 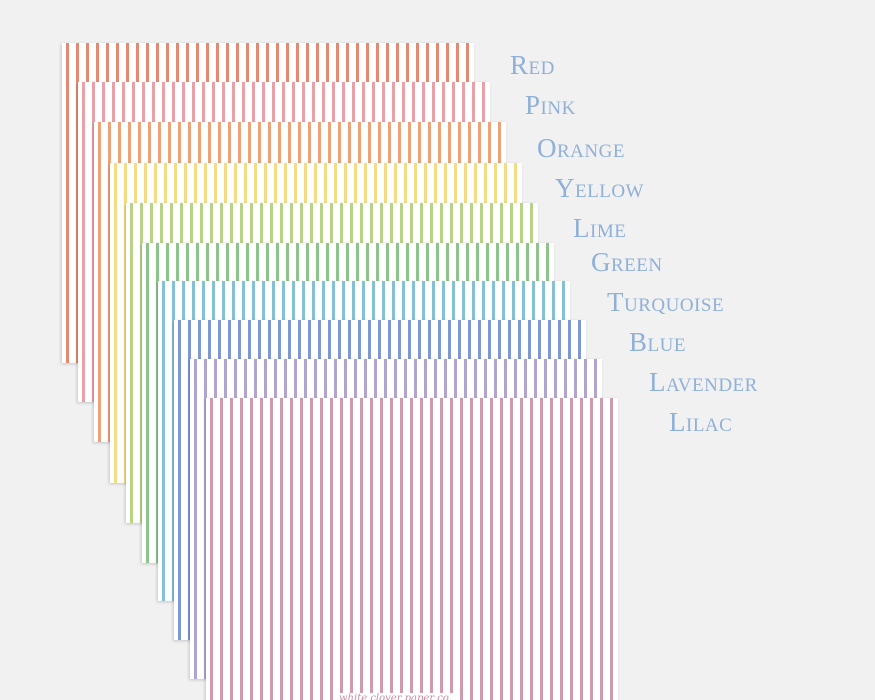 What do you see at coordinates (550, 105) in the screenshot?
I see `color-label-pink: Pink` at bounding box center [550, 105].